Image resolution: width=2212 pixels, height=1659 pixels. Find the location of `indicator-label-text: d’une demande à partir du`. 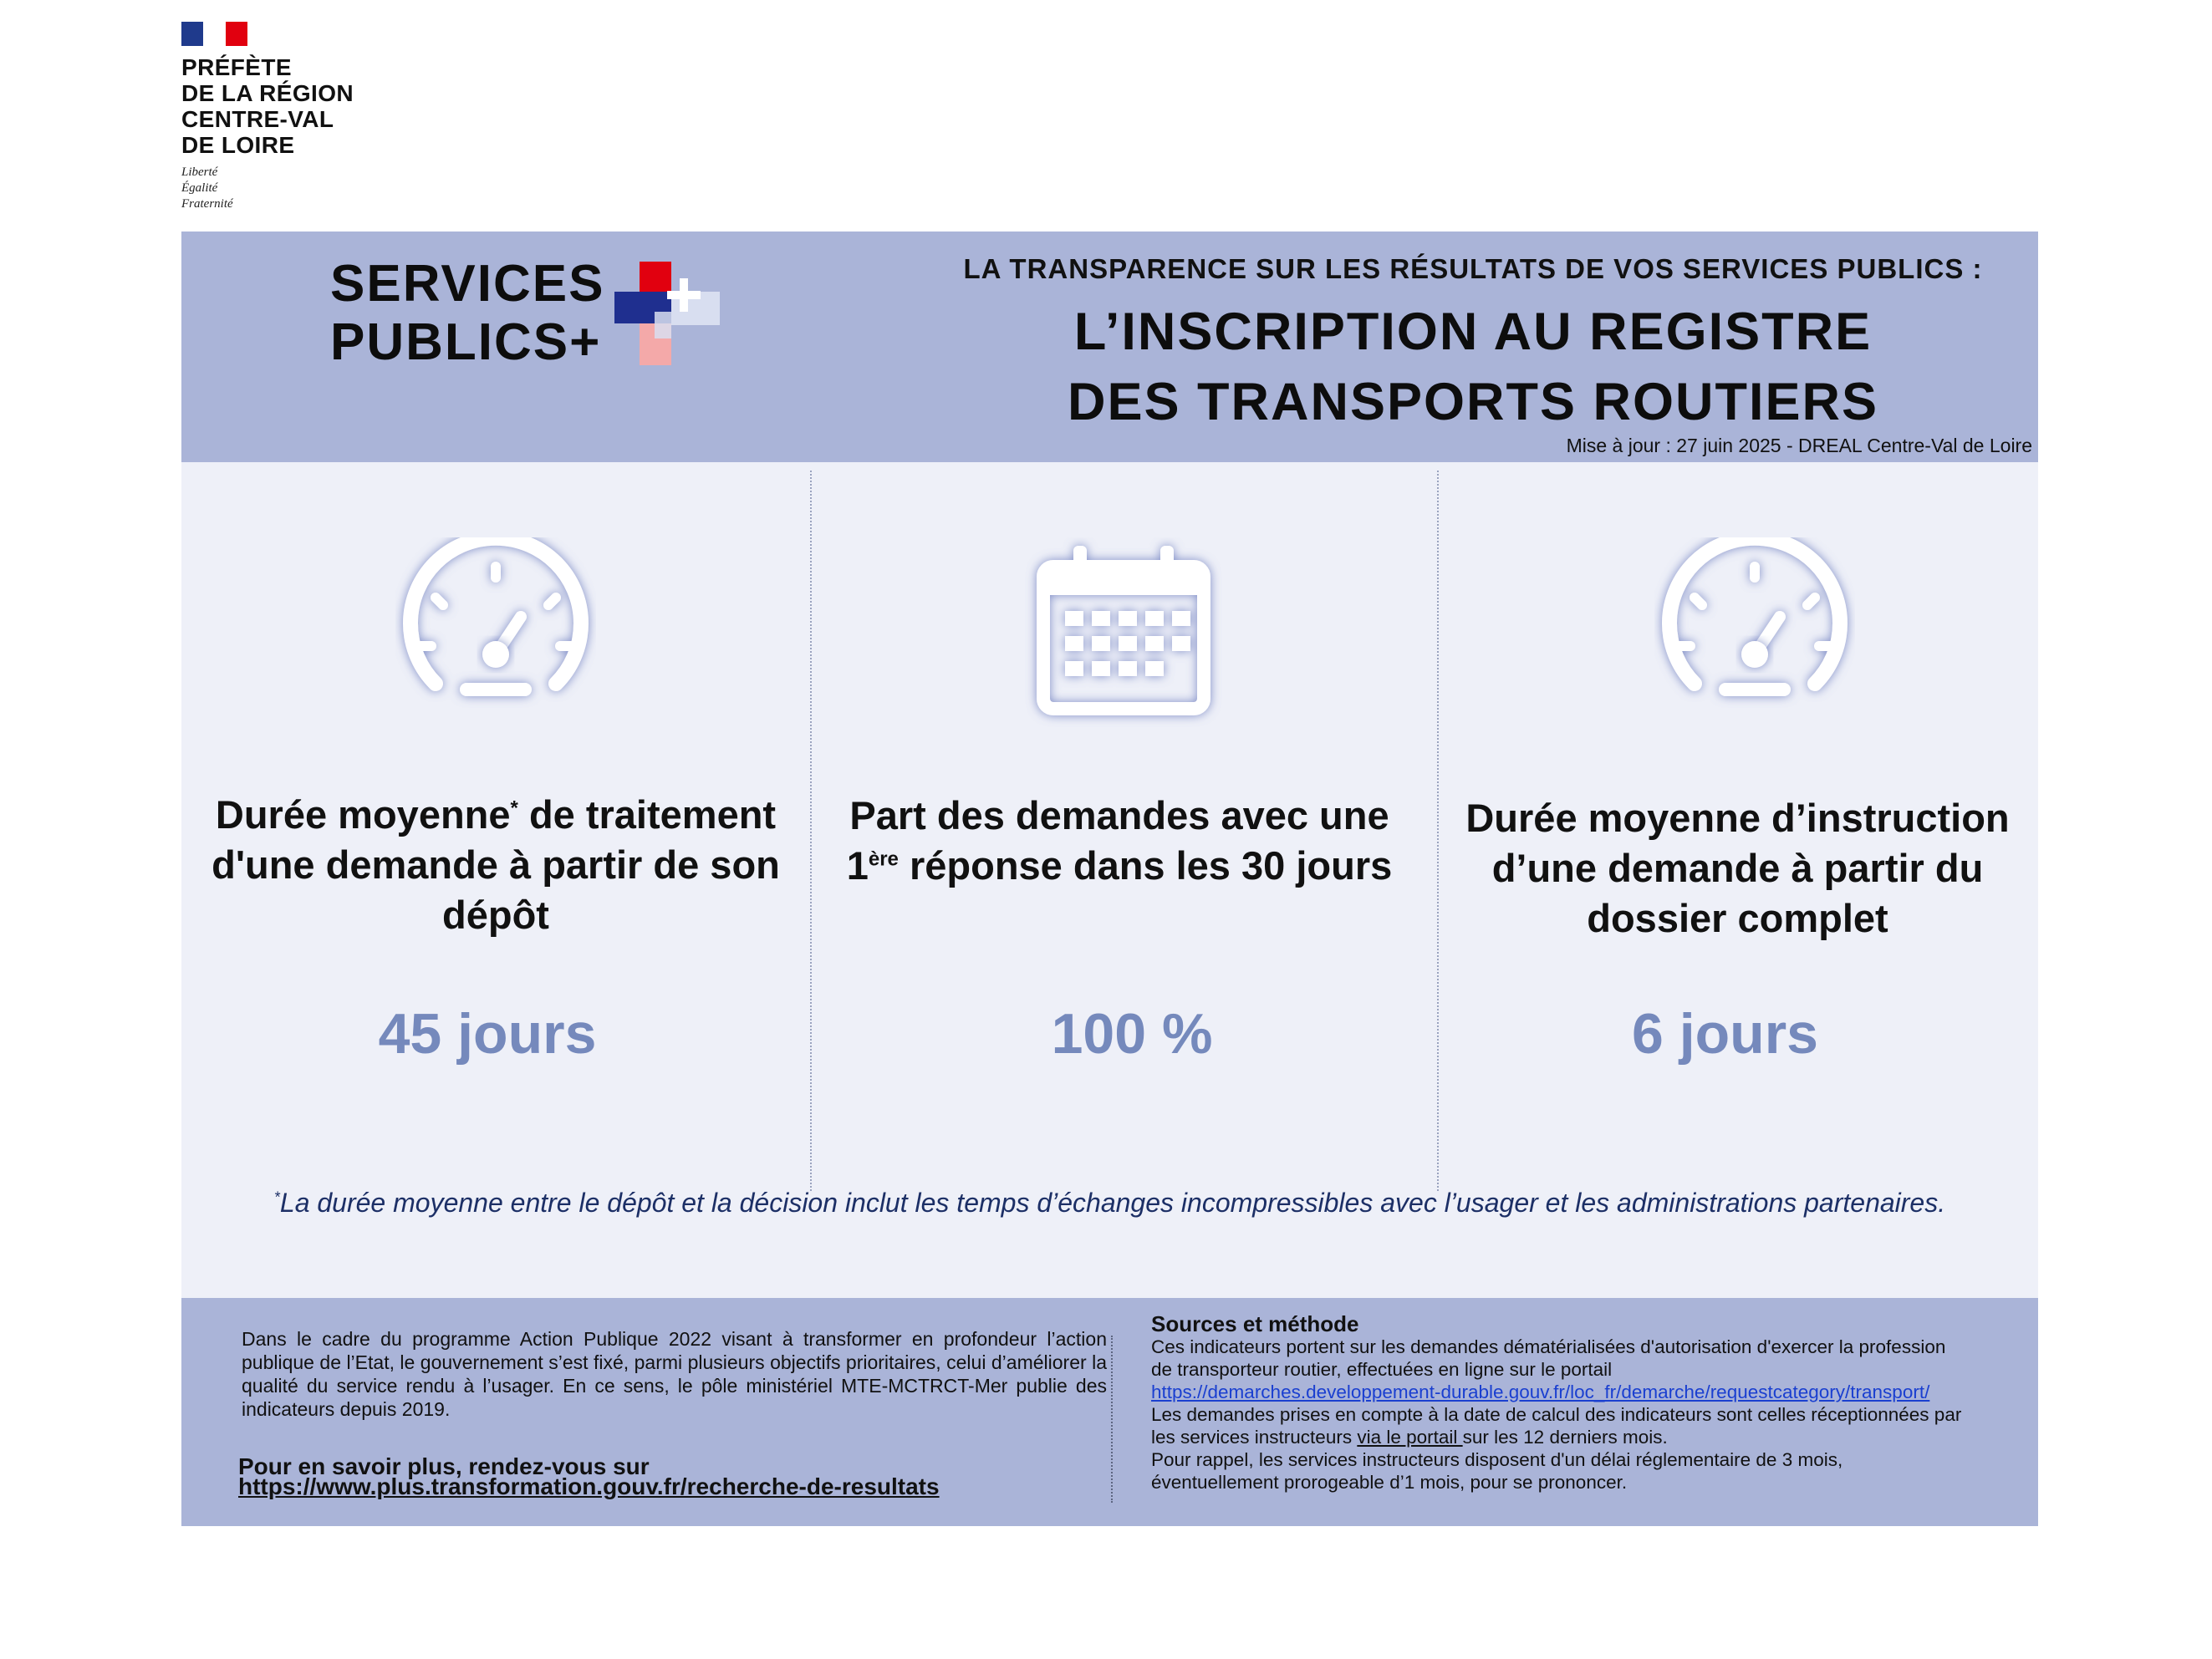

indicator-label-text: d’une demande à partir du is located at coordinates (1737, 868).